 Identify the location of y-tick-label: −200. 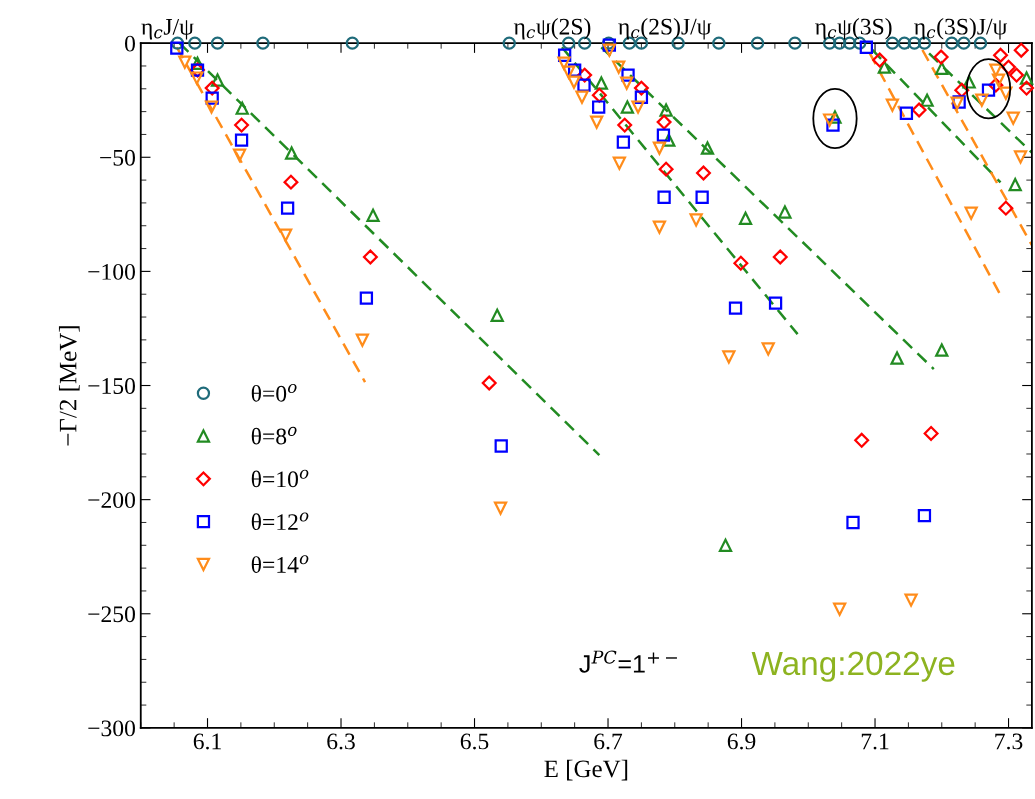
(111, 500).